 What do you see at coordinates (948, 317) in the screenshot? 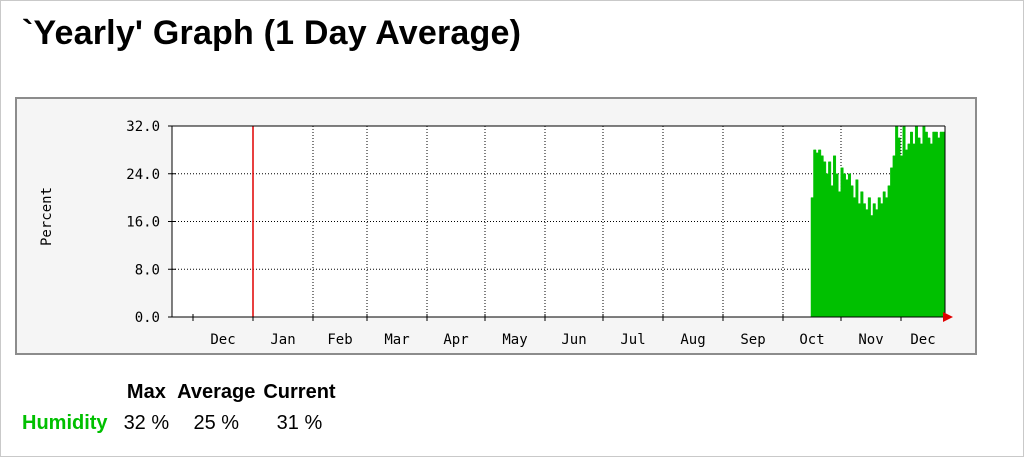
I see `x-axis-arrow-icon` at bounding box center [948, 317].